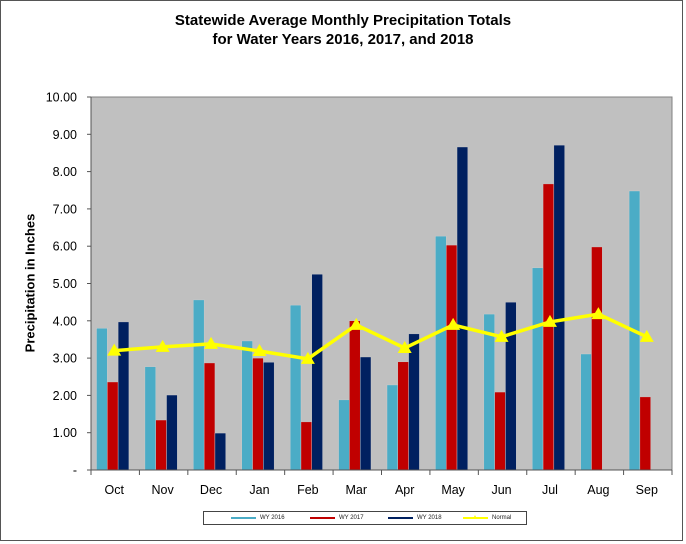 This screenshot has height=544, width=686. Describe the element at coordinates (647, 490) in the screenshot. I see `x-tick-label-sep: Sep` at that location.